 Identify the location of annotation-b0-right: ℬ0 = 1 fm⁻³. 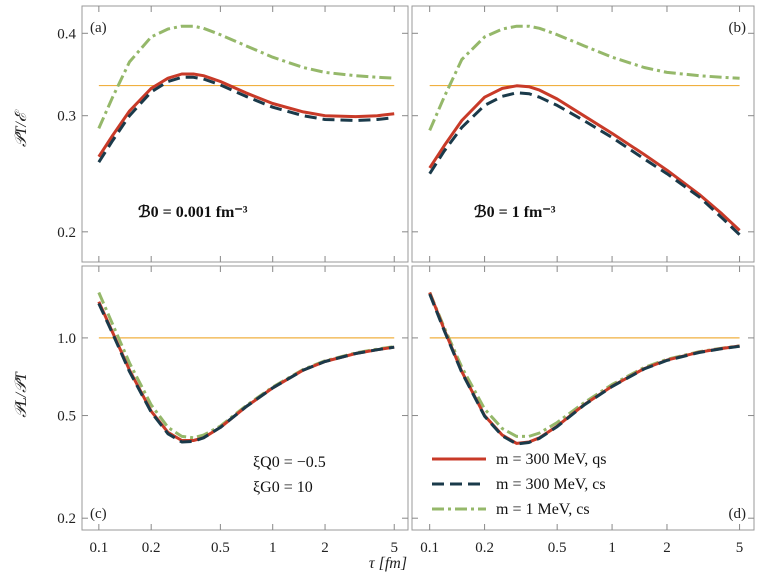
(515, 212).